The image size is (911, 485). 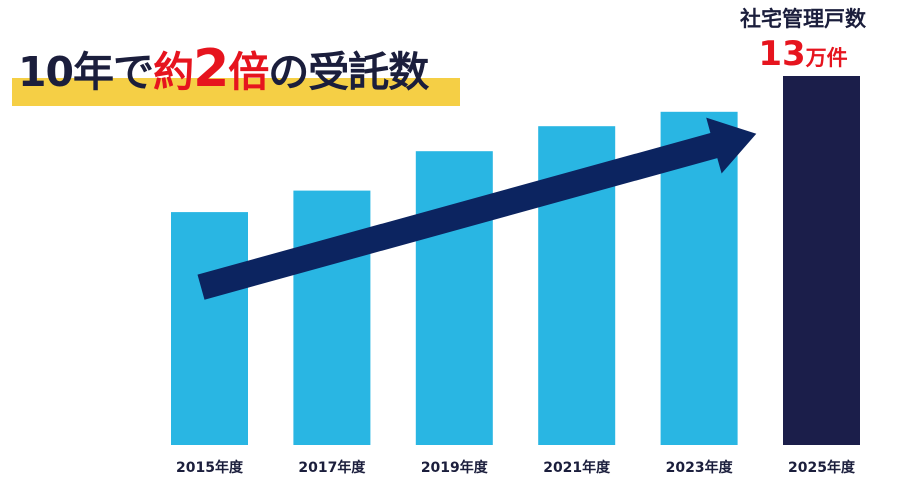 I want to click on callout-unit: 万件, so click(x=826, y=58).